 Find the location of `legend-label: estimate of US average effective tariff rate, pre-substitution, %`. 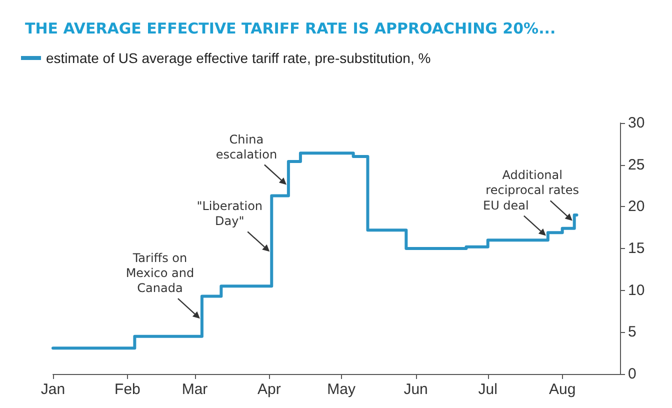

legend-label: estimate of US average effective tariff rate, pre-substitution, % is located at coordinates (238, 58).